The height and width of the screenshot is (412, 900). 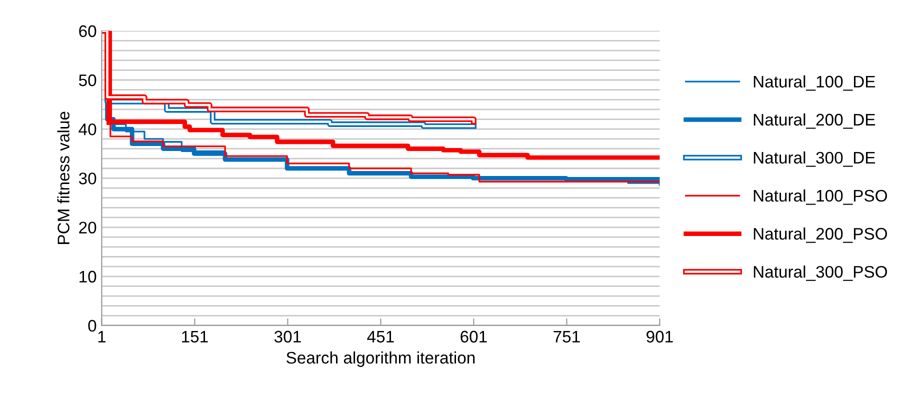 What do you see at coordinates (87, 178) in the screenshot?
I see `y-tick-label: 30` at bounding box center [87, 178].